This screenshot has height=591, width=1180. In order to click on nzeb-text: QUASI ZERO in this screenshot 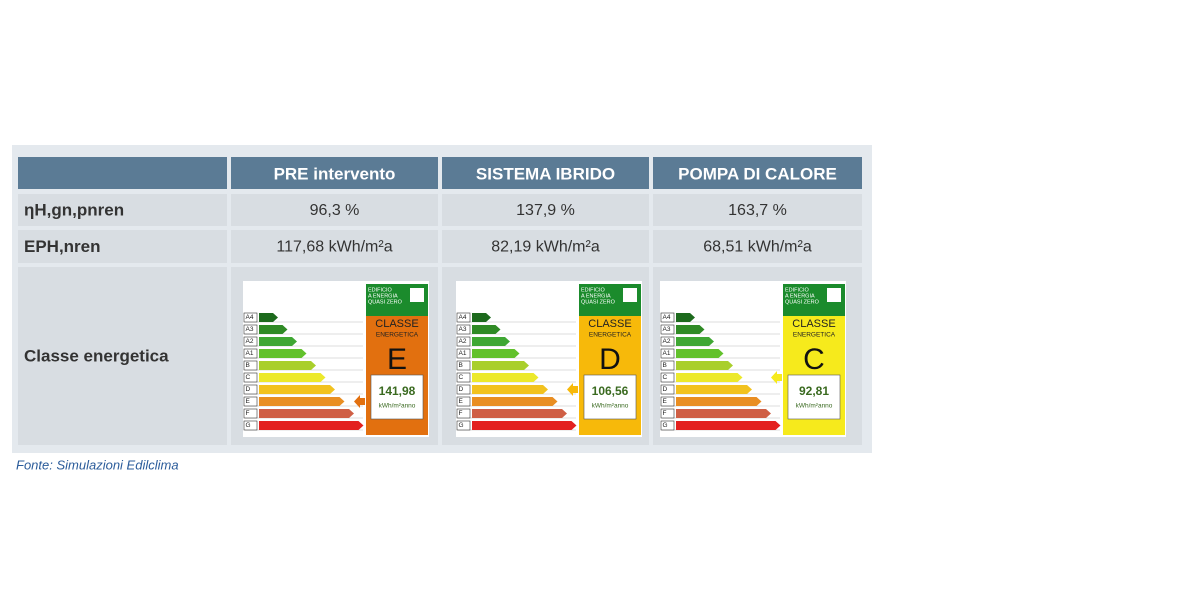, I will do `click(385, 302)`.